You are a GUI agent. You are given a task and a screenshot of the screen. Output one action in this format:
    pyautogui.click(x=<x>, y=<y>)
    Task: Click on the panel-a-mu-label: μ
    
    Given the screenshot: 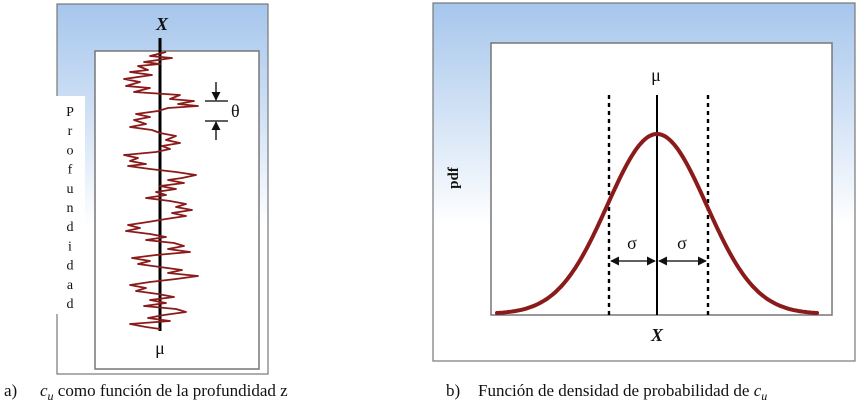 What is the action you would take?
    pyautogui.click(x=160, y=348)
    